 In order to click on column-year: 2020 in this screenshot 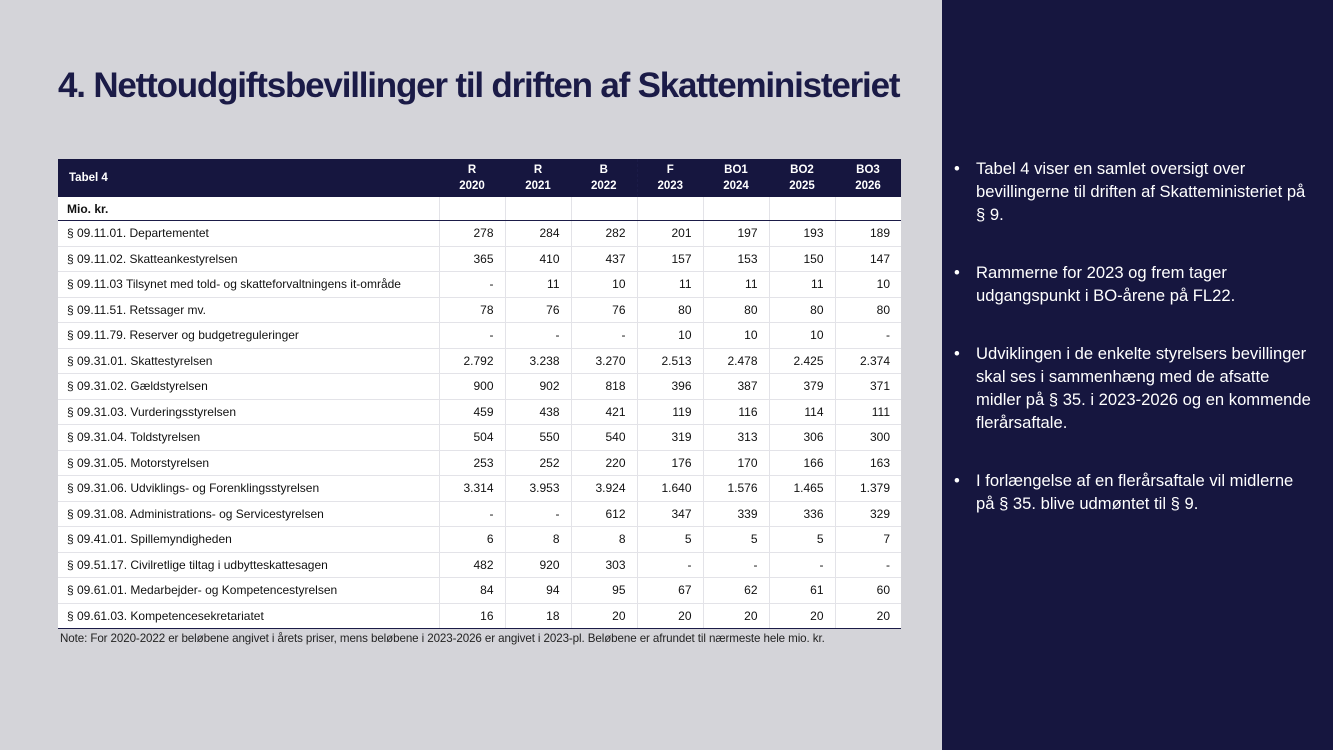, I will do `click(472, 186)`.